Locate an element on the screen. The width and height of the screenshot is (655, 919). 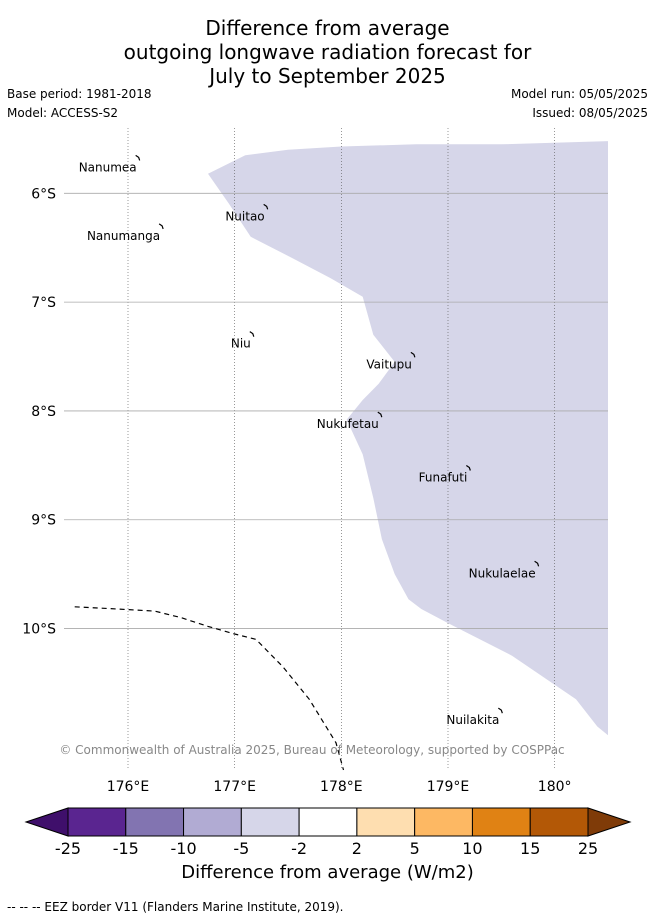
colorbar-tick-label: 2 is located at coordinates (357, 848).